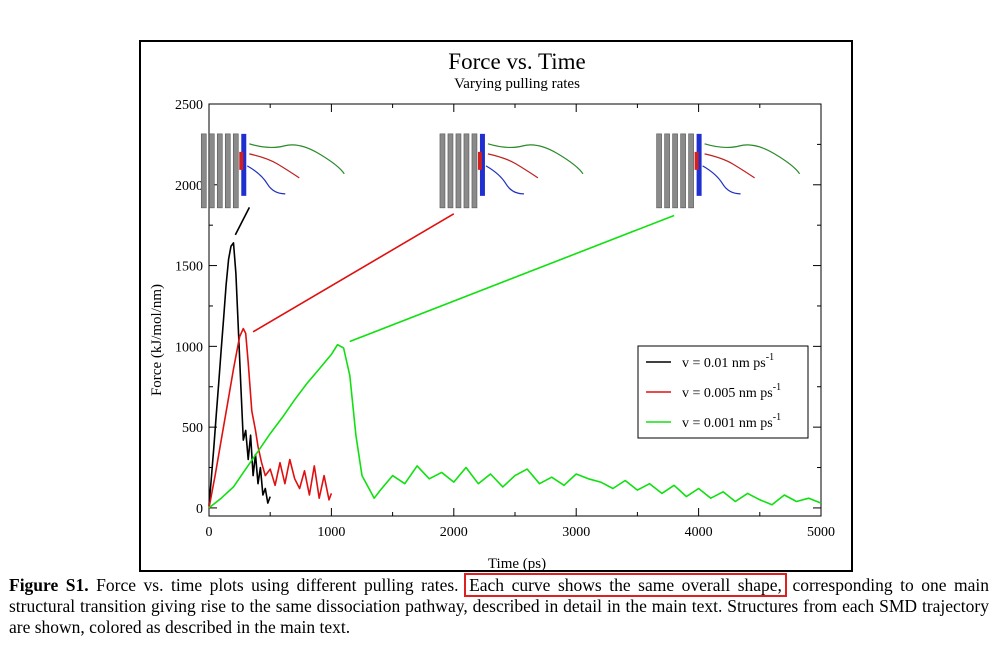 Image resolution: width=1001 pixels, height=657 pixels. I want to click on x-tick-label-3: 3000, so click(576, 532).